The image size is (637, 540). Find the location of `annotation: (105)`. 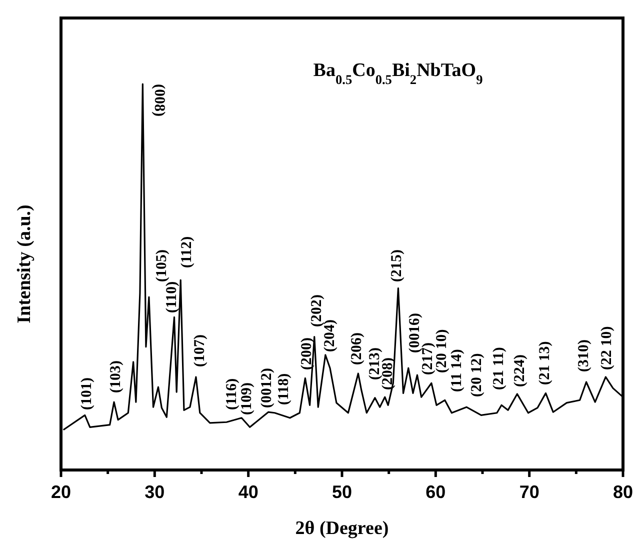

annotation: (105) is located at coordinates (162, 266).